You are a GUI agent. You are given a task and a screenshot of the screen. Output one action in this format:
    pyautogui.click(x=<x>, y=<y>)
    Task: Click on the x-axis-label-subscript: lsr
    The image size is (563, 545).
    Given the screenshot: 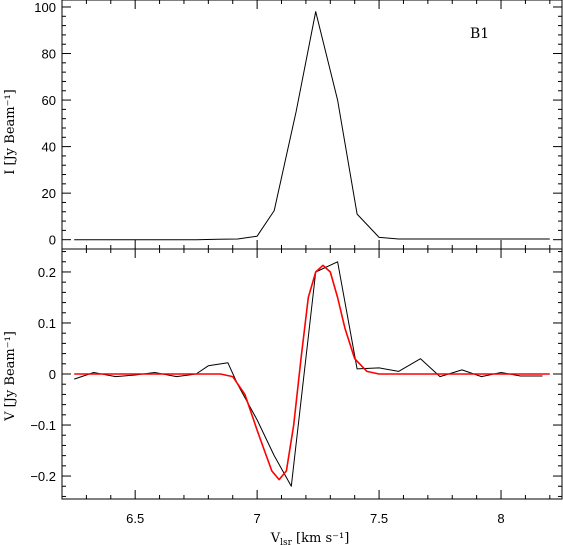 What is the action you would take?
    pyautogui.click(x=286, y=541)
    